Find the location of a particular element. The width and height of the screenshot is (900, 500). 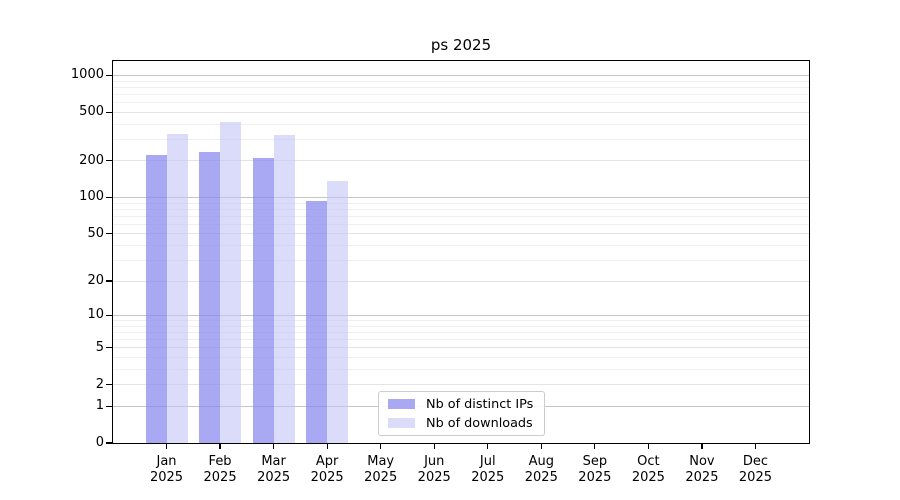

bar-feb-nb-of-downloads is located at coordinates (231, 282).